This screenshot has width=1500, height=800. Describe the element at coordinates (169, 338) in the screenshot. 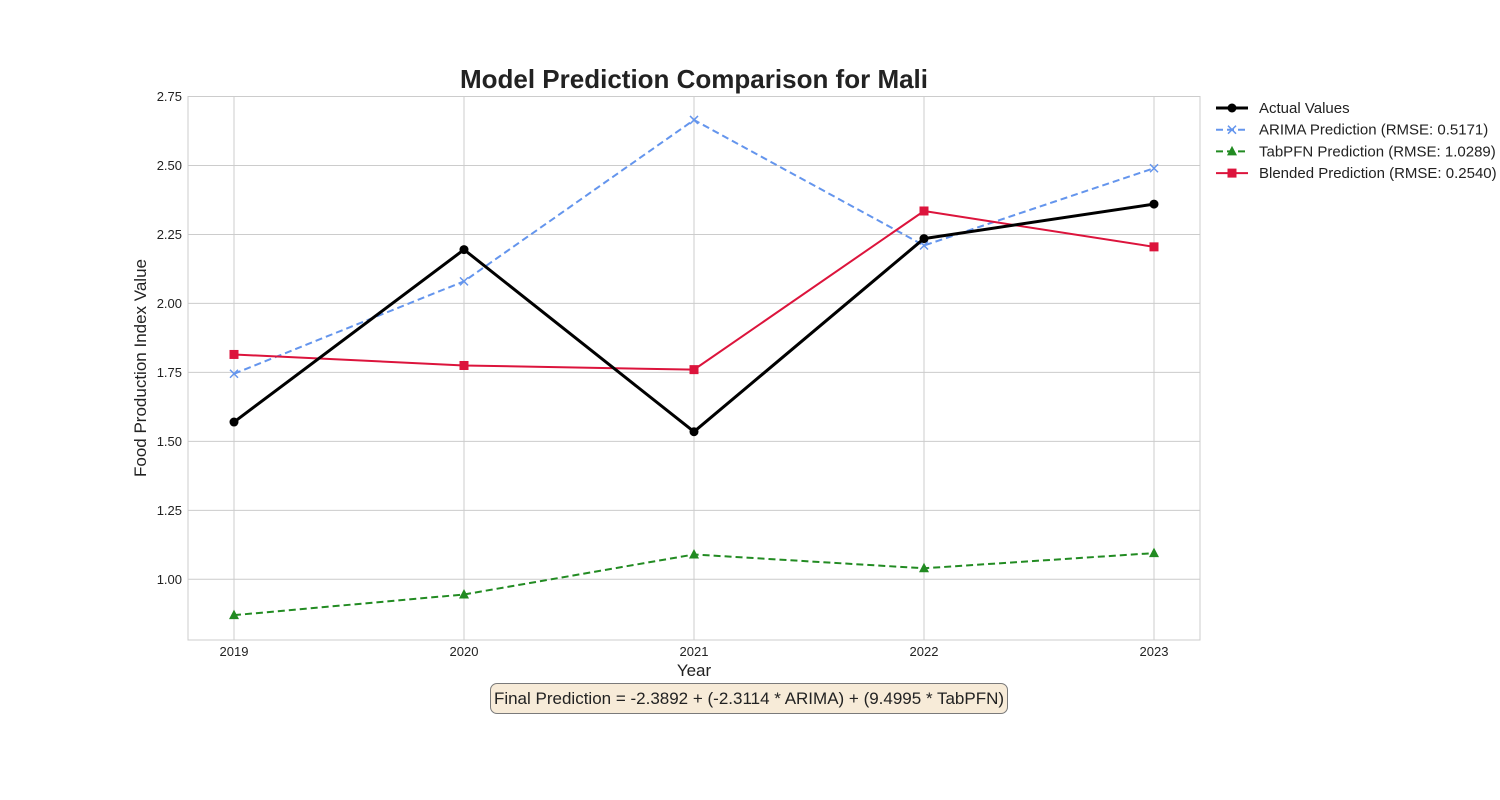

I see `y-tick-labels: 1.00 1.25 1.50 1.75 2.00 2.25 2.50 2.75` at that location.